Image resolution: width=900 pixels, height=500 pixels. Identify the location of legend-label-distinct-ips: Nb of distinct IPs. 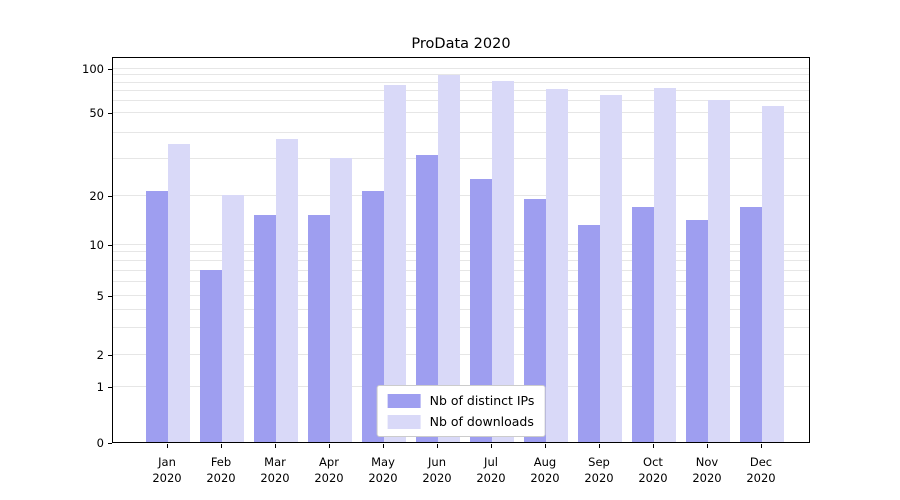
(482, 400).